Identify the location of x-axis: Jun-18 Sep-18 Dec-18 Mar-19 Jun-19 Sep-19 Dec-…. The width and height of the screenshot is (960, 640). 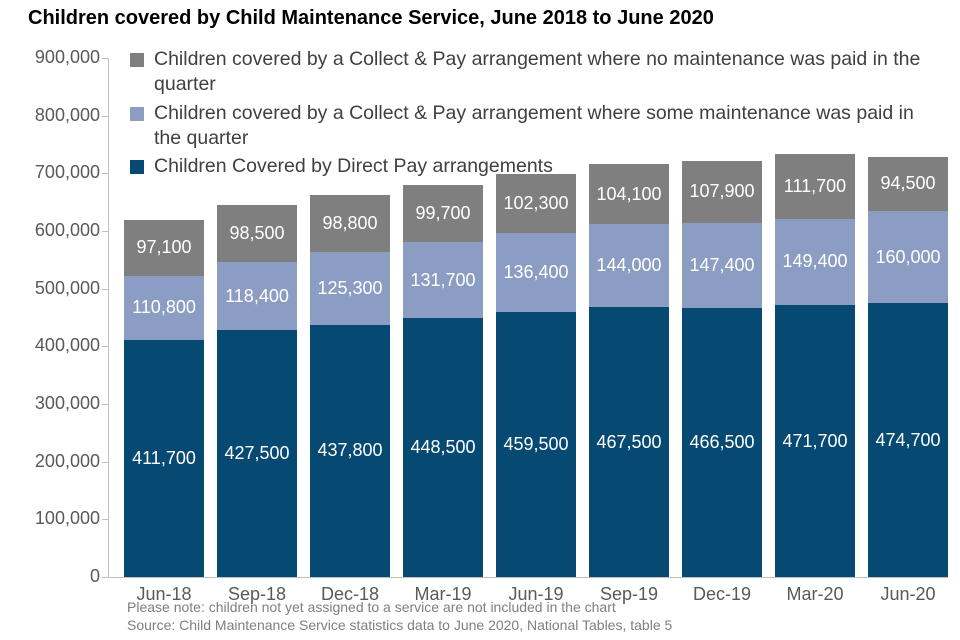
(536, 594).